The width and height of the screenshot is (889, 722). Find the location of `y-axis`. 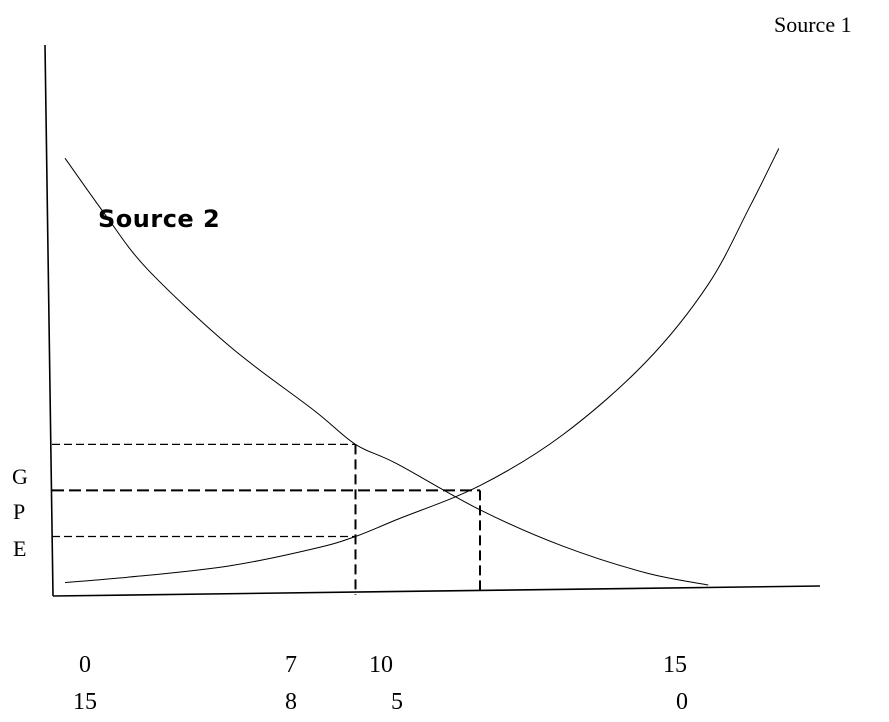

y-axis is located at coordinates (49, 320).